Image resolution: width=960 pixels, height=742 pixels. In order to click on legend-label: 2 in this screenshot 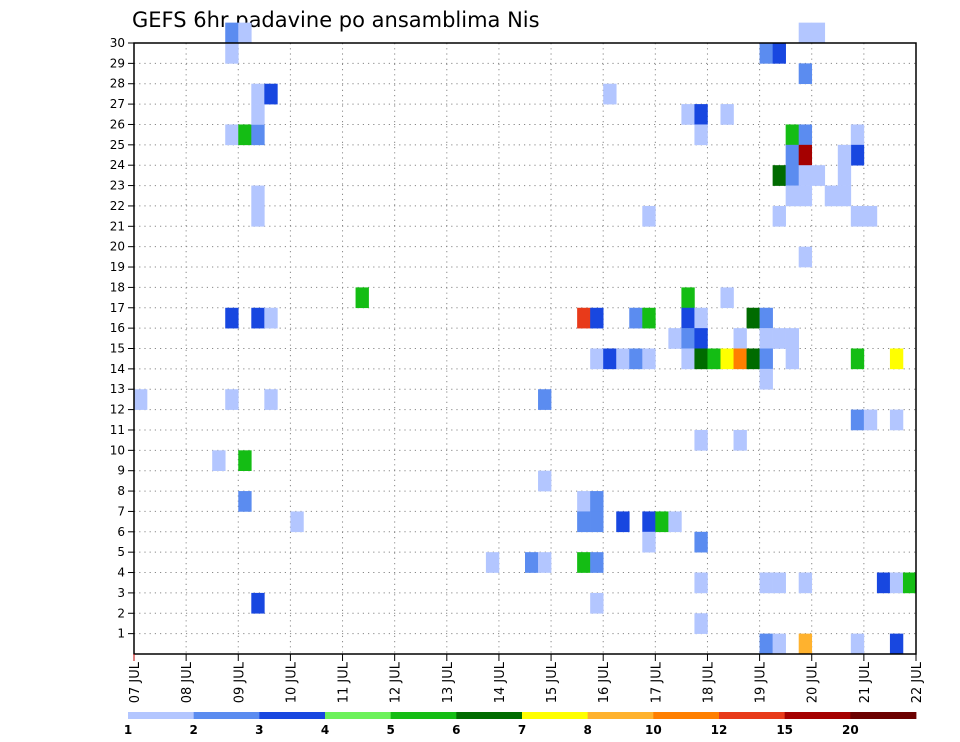, I will do `click(193, 730)`.